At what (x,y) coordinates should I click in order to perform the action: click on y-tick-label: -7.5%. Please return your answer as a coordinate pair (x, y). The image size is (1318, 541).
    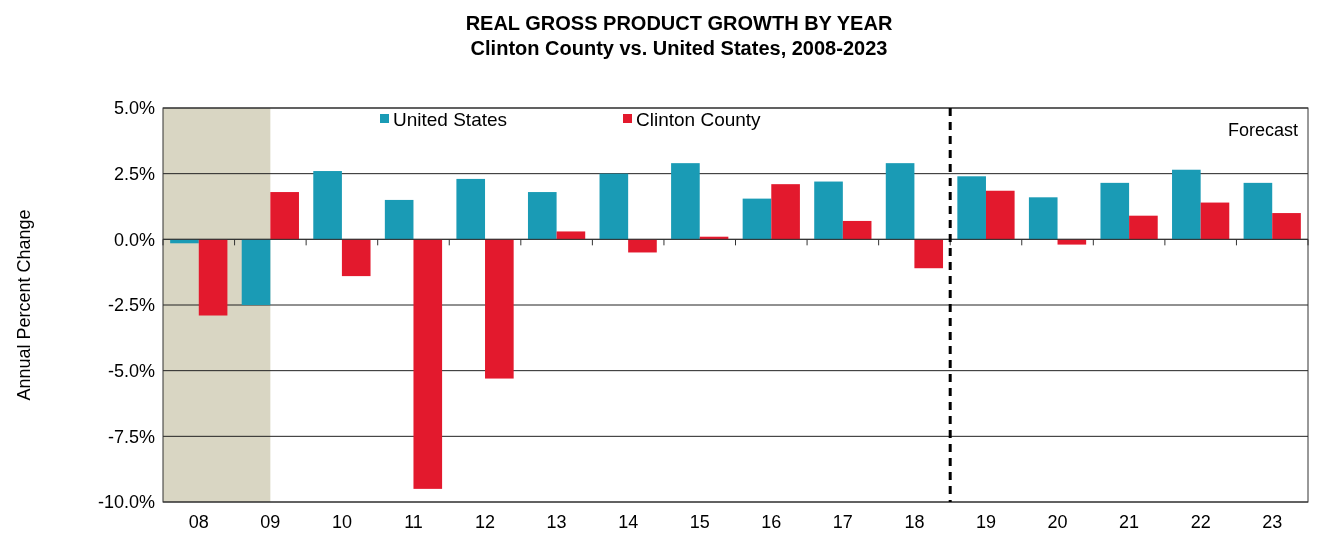
    Looking at the image, I should click on (131, 436).